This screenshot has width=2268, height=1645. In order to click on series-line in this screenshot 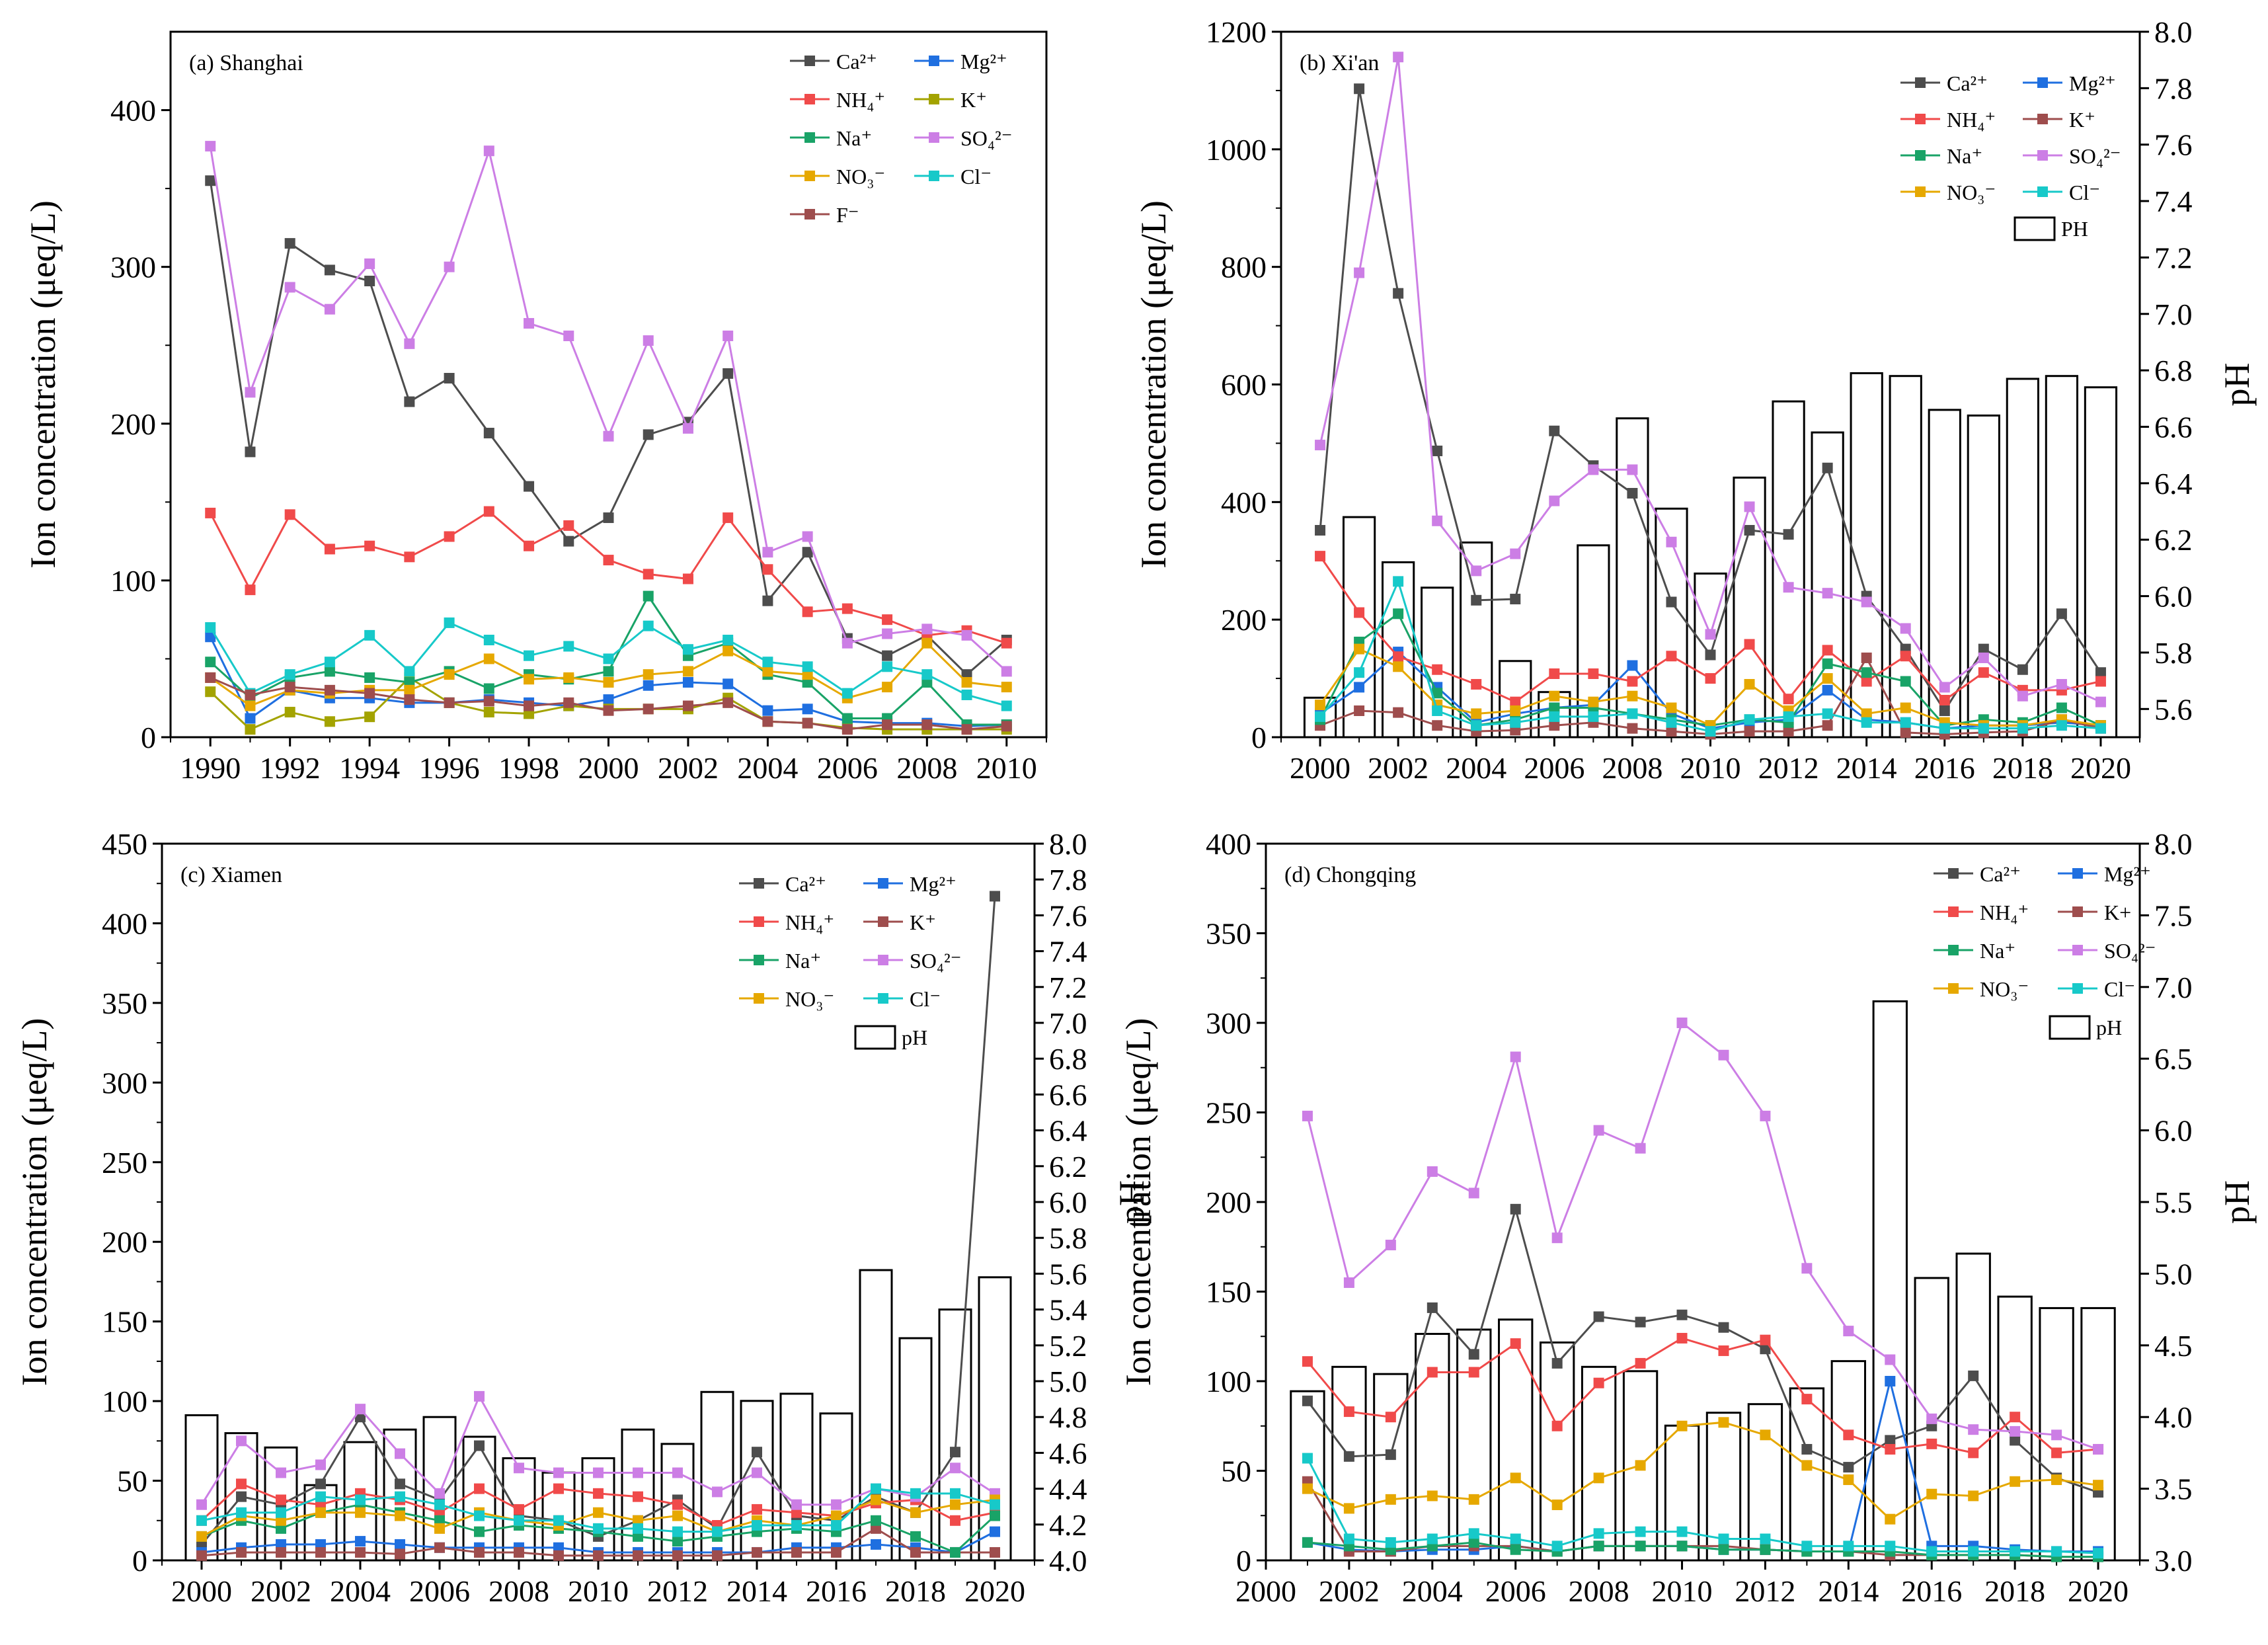, I will do `click(1703, 1549)`.